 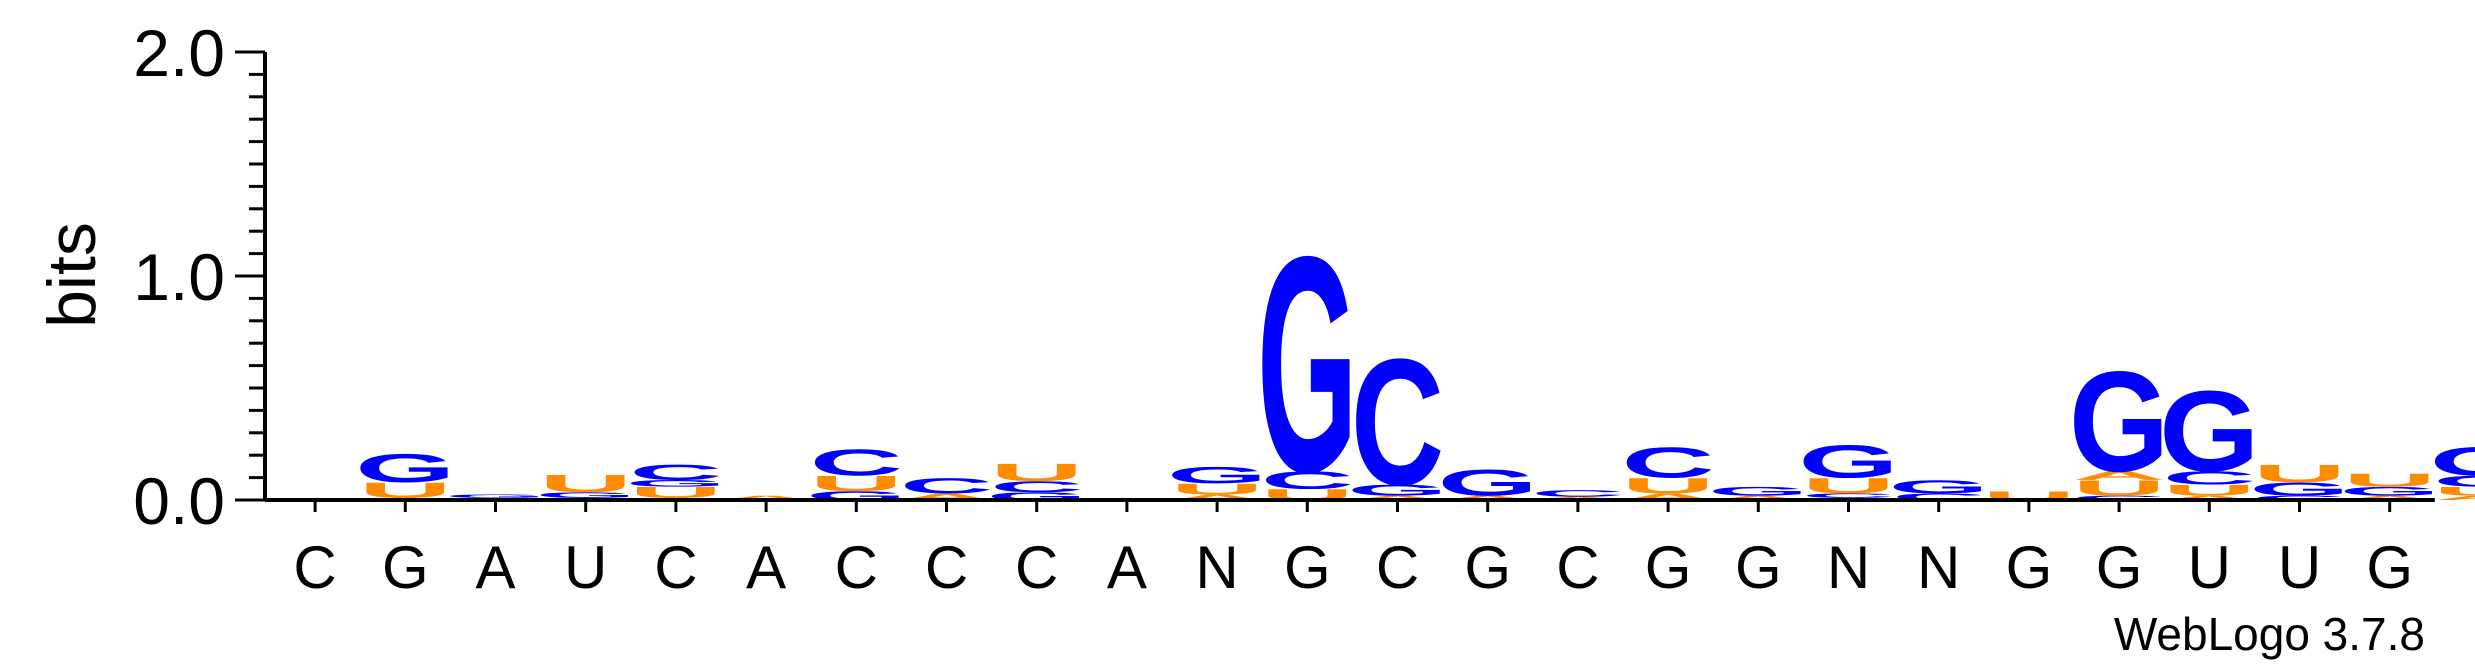 What do you see at coordinates (179, 501) in the screenshot?
I see `y-tick-label: 0.0` at bounding box center [179, 501].